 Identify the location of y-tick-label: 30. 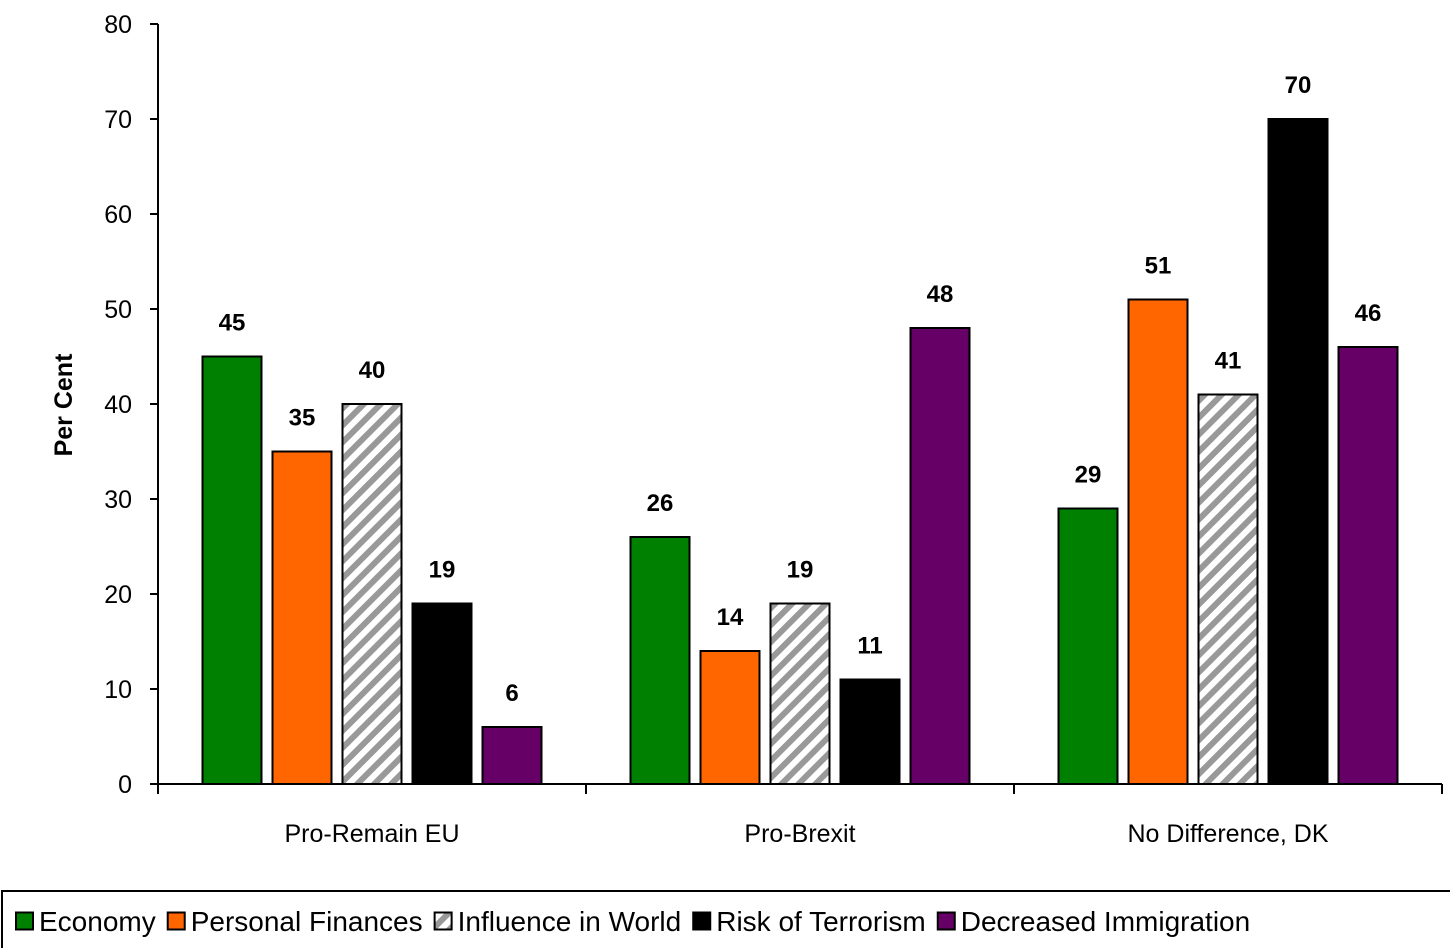
(118, 500).